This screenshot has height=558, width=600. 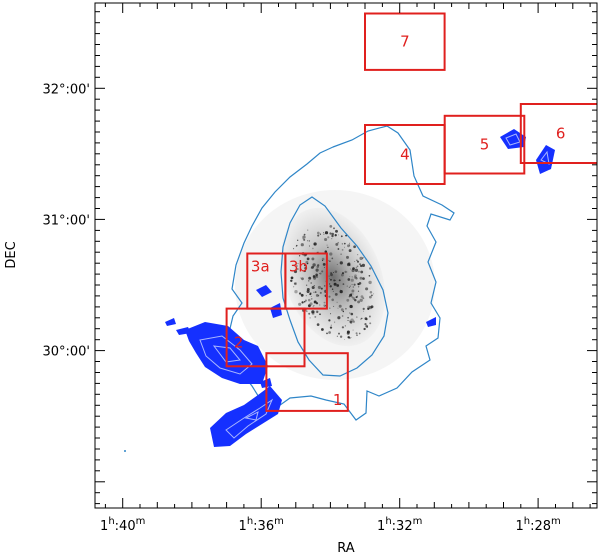 I want to click on field-label-7: 7, so click(x=405, y=42).